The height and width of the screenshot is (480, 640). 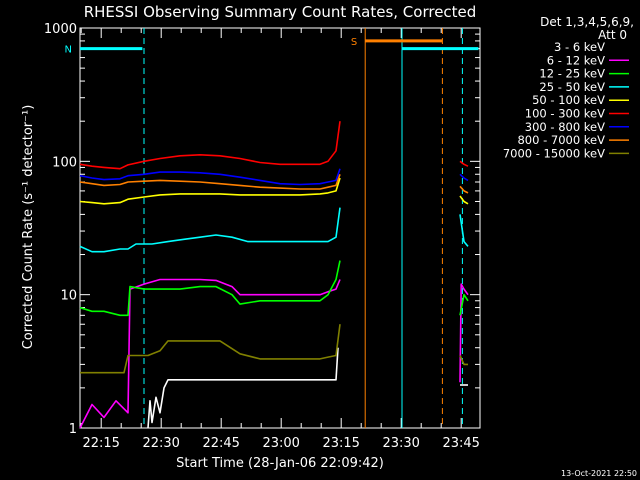 What do you see at coordinates (400, 443) in the screenshot?
I see `x-tick-label: 23:30` at bounding box center [400, 443].